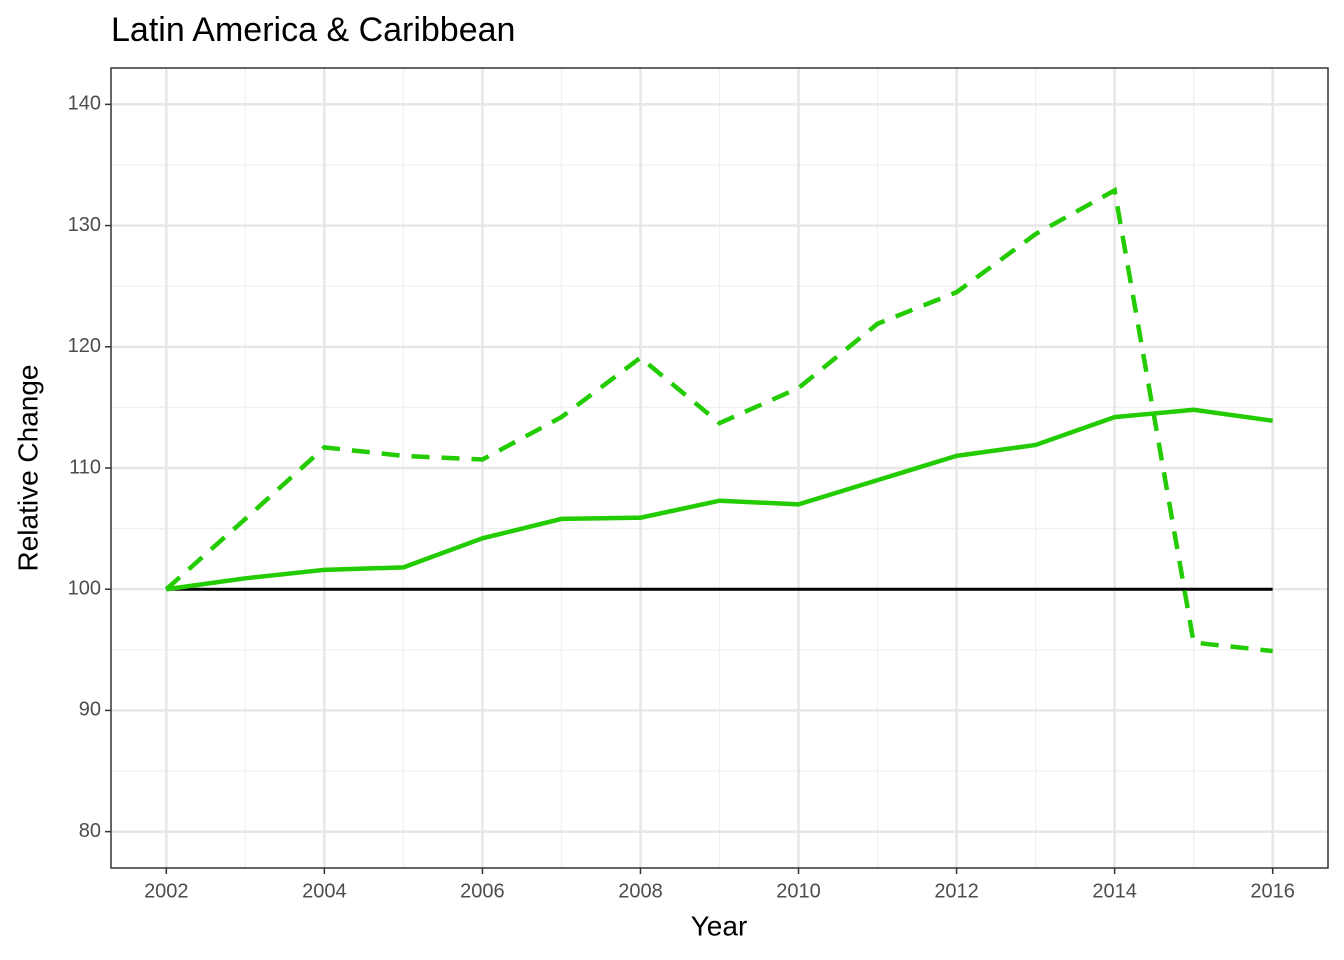 The width and height of the screenshot is (1344, 960). I want to click on x-tick-label: 2006, so click(482, 891).